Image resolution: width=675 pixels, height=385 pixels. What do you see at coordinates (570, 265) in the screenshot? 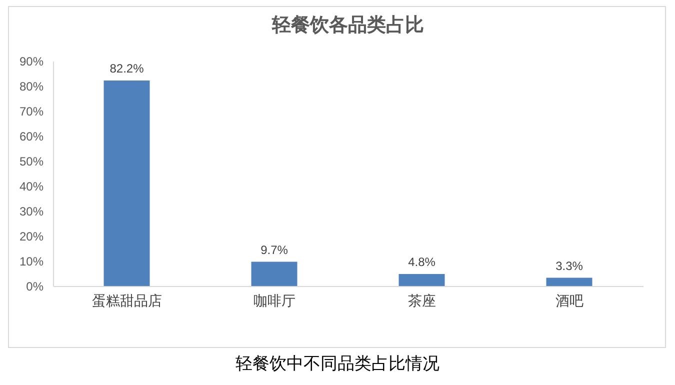
I see `data-label: 3.3%` at bounding box center [570, 265].